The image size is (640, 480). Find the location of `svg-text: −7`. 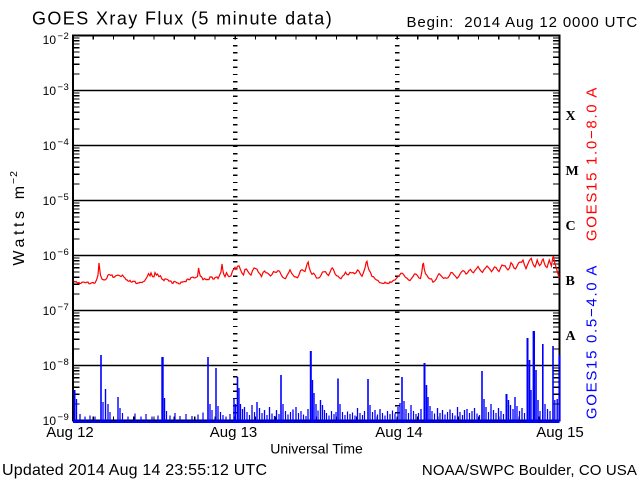

svg-text: −7 is located at coordinates (64, 307).